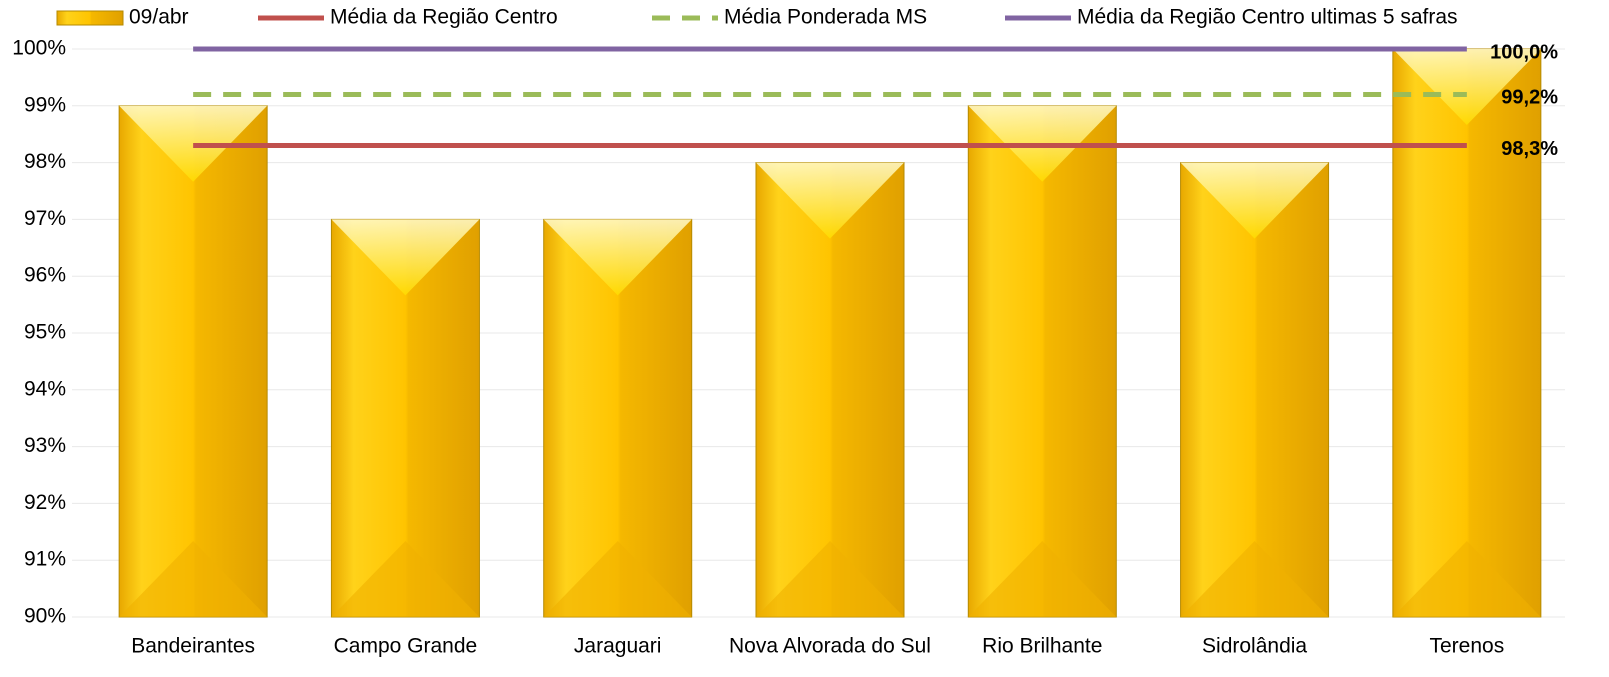 This screenshot has height=677, width=1609. Describe the element at coordinates (444, 17) in the screenshot. I see `legend-label: Média da Região Centro` at that location.